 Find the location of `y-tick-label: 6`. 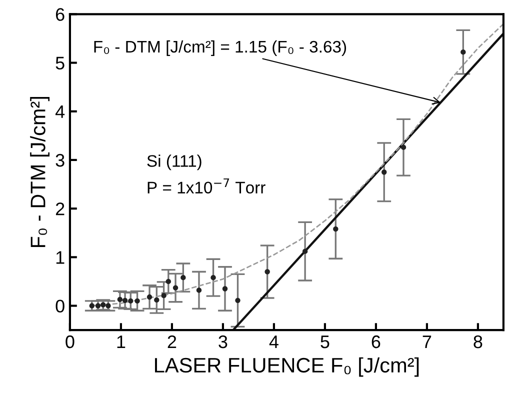

y-tick-label: 6 is located at coordinates (60, 14).